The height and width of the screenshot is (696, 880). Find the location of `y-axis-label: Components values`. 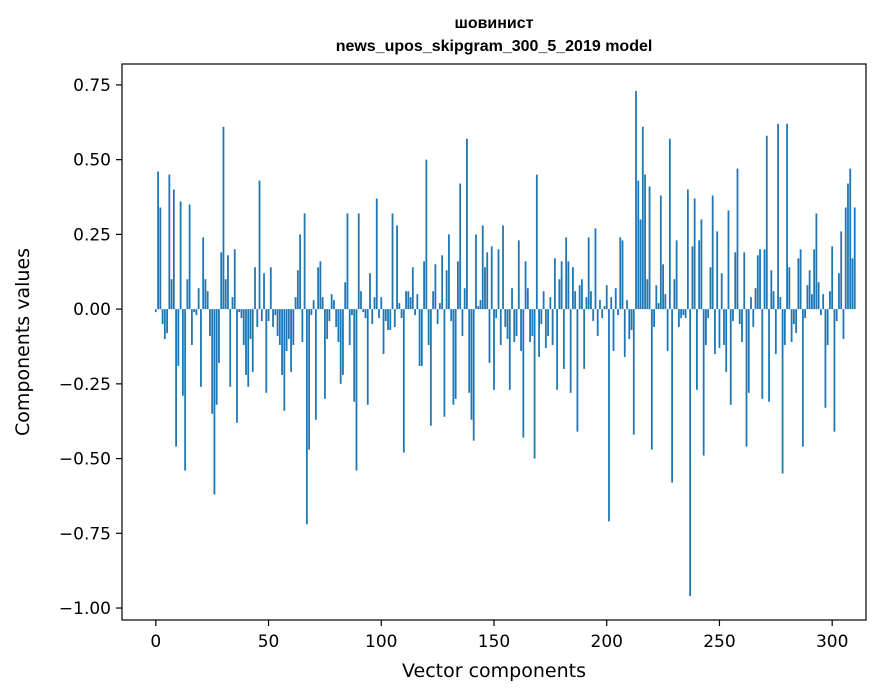

y-axis-label: Components values is located at coordinates (23, 342).